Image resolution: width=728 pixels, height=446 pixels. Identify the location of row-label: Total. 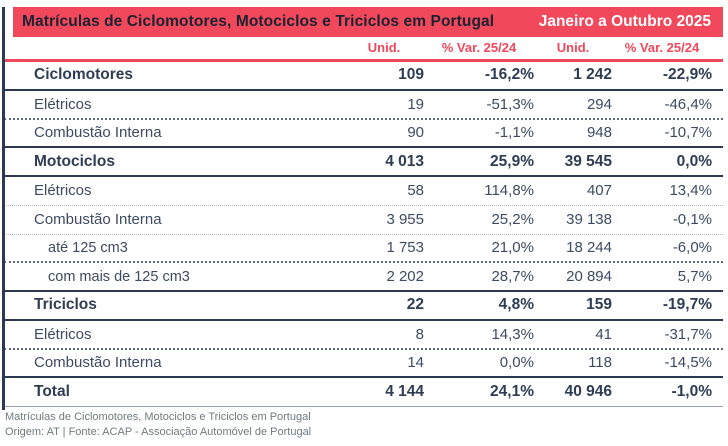
(52, 392).